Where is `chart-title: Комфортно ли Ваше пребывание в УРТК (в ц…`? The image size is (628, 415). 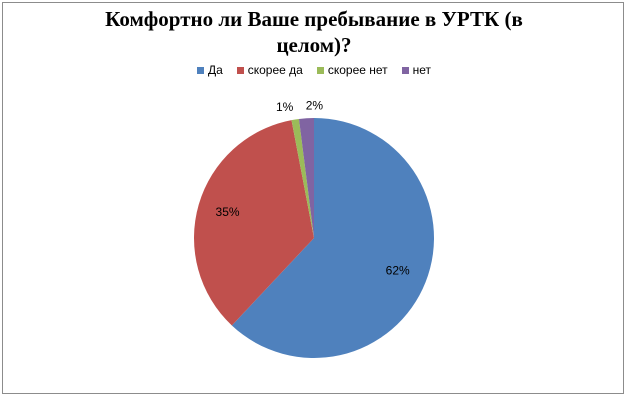 chart-title: Комфортно ли Ваше пребывание в УРТК (в ц… is located at coordinates (314, 32).